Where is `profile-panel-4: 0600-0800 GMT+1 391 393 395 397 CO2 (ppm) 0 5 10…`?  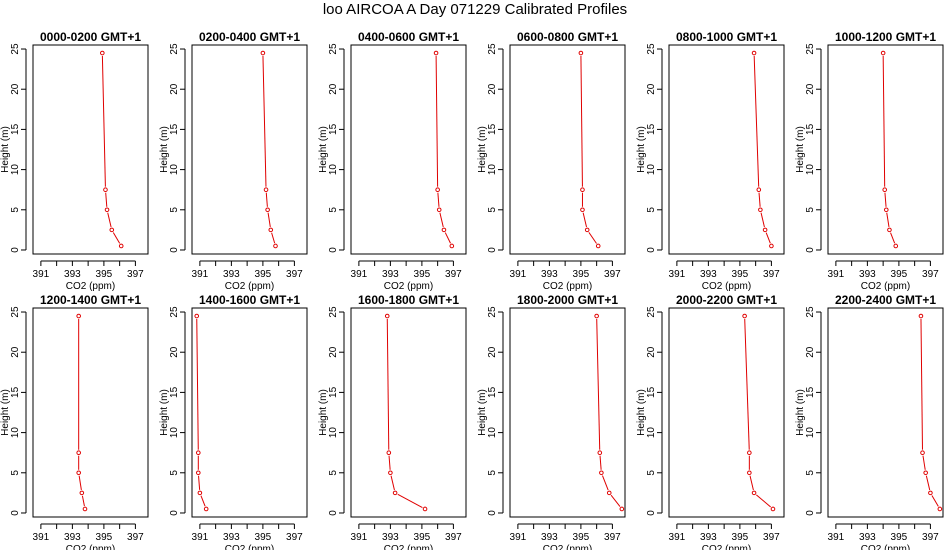
profile-panel-4: 0600-0800 GMT+1 391 393 395 397 CO2 (ppm) 0 5 10… is located at coordinates (551, 161).